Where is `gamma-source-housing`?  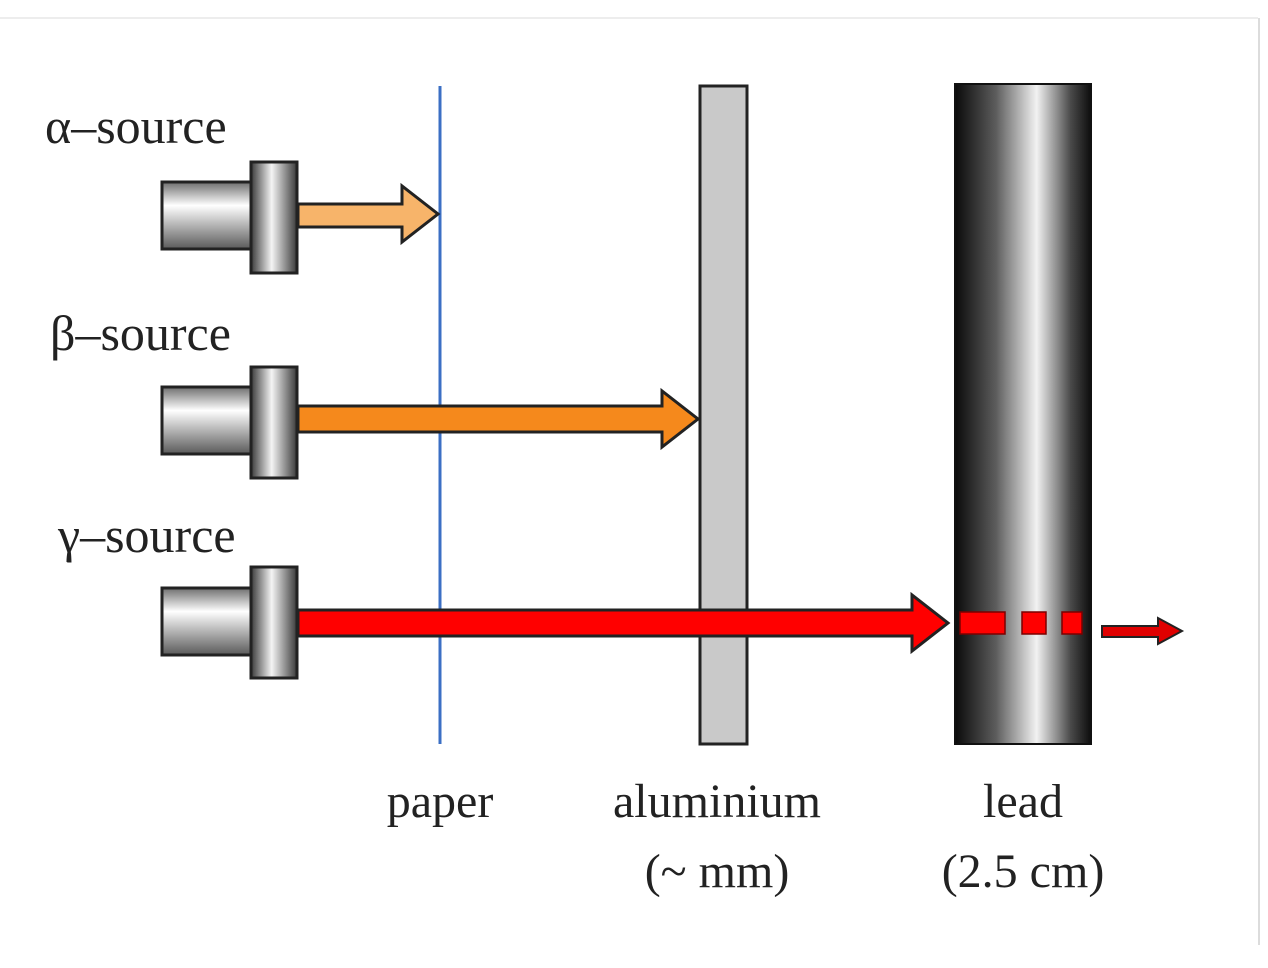
gamma-source-housing is located at coordinates (208, 621).